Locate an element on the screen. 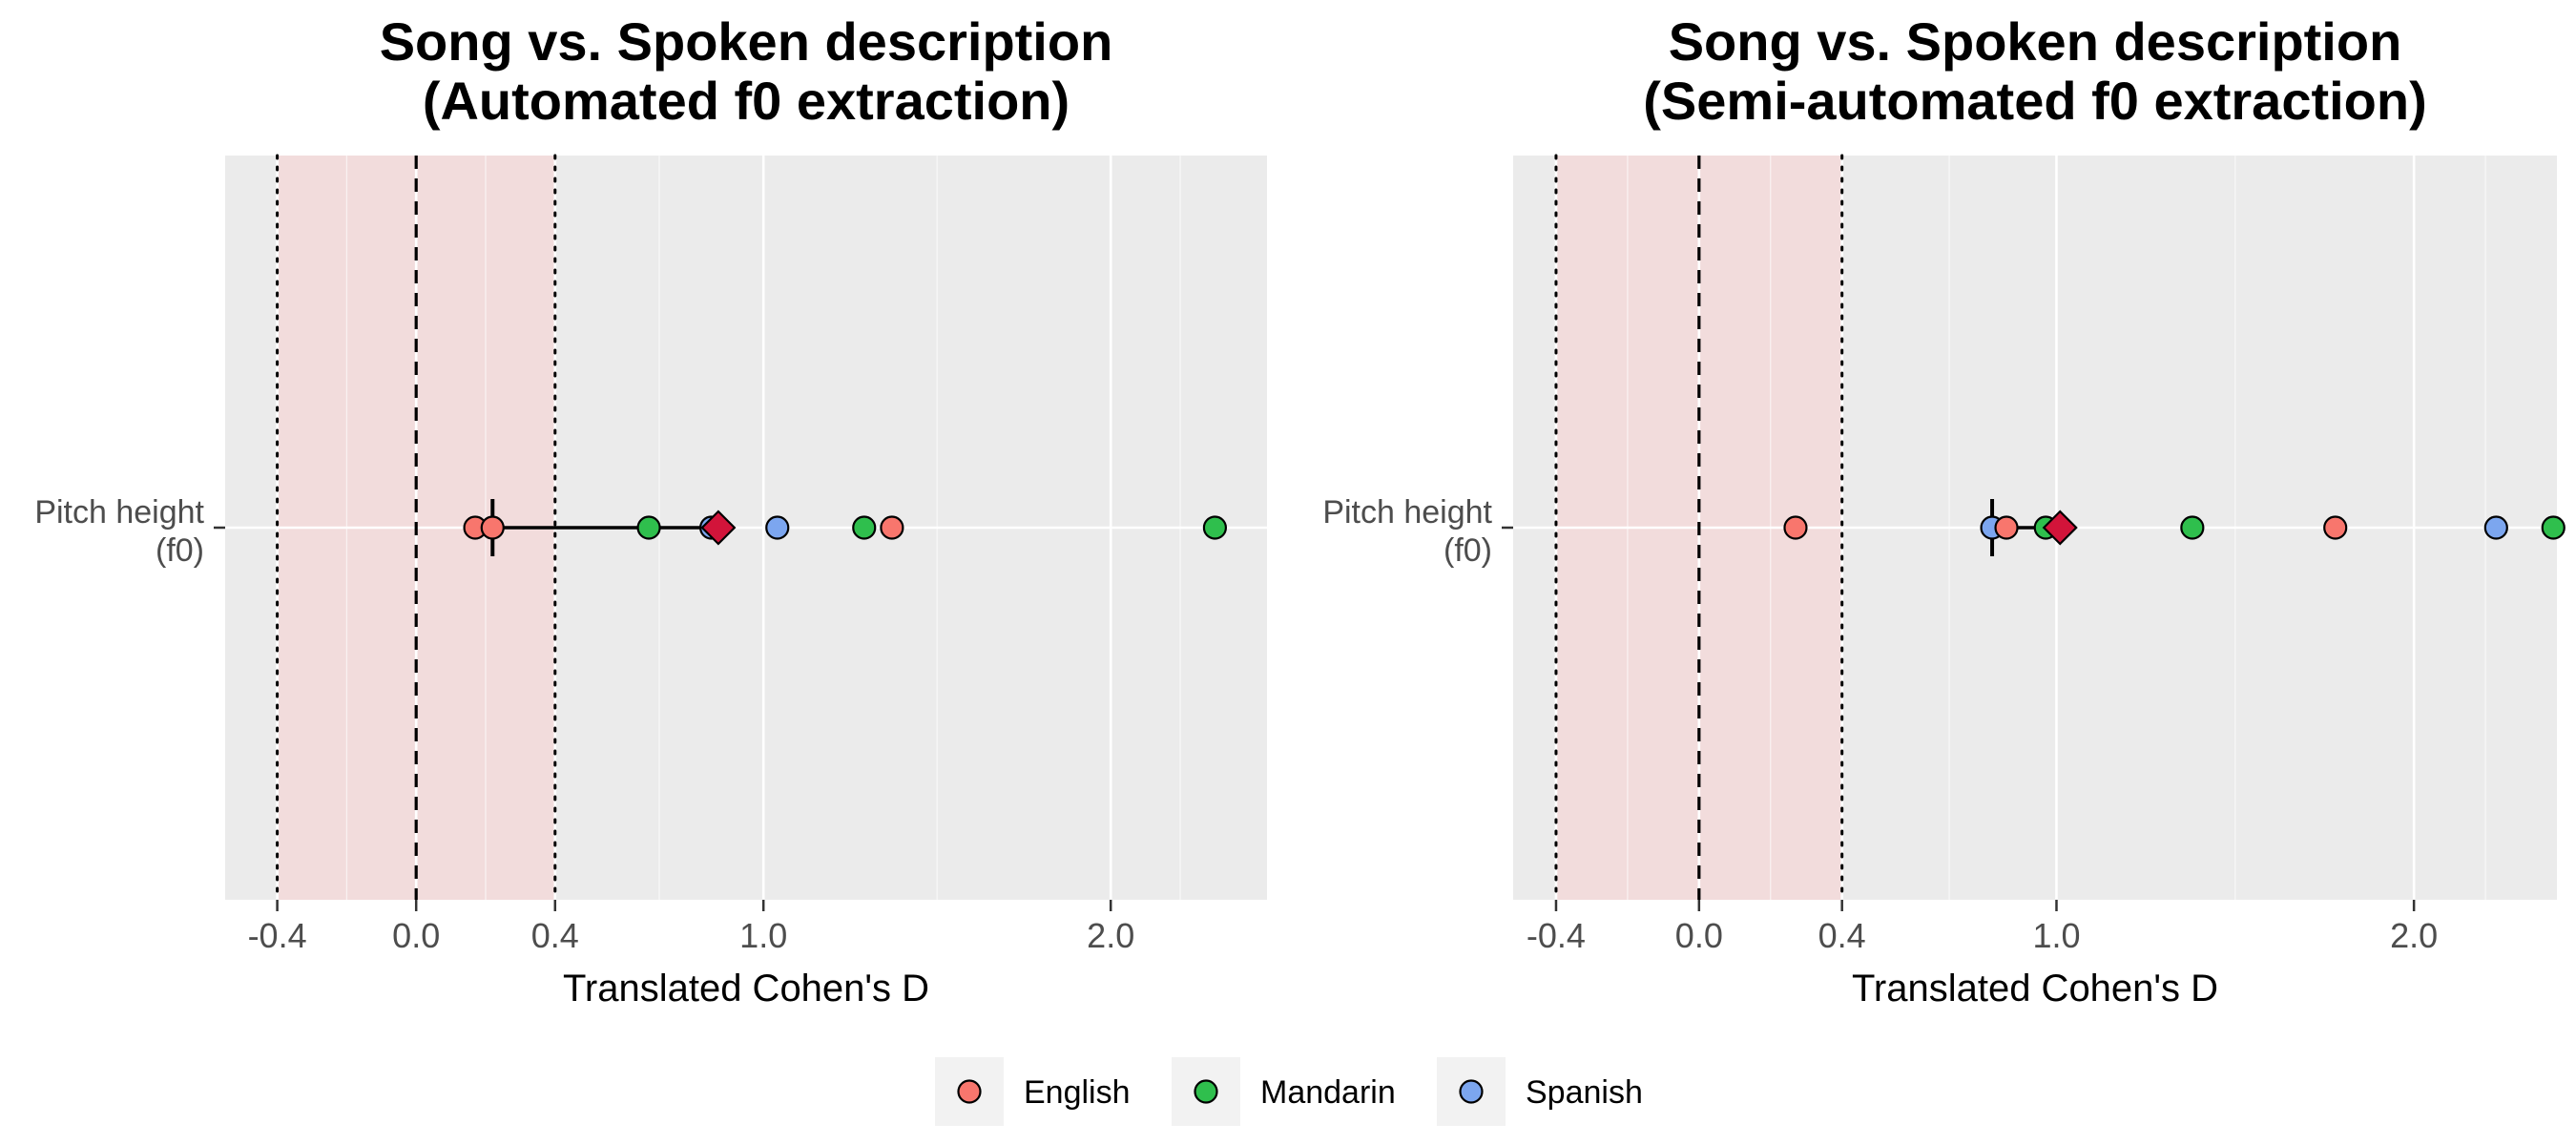 This screenshot has width=2576, height=1145. legend-item-mandarin: Mandarin is located at coordinates (1284, 1091).